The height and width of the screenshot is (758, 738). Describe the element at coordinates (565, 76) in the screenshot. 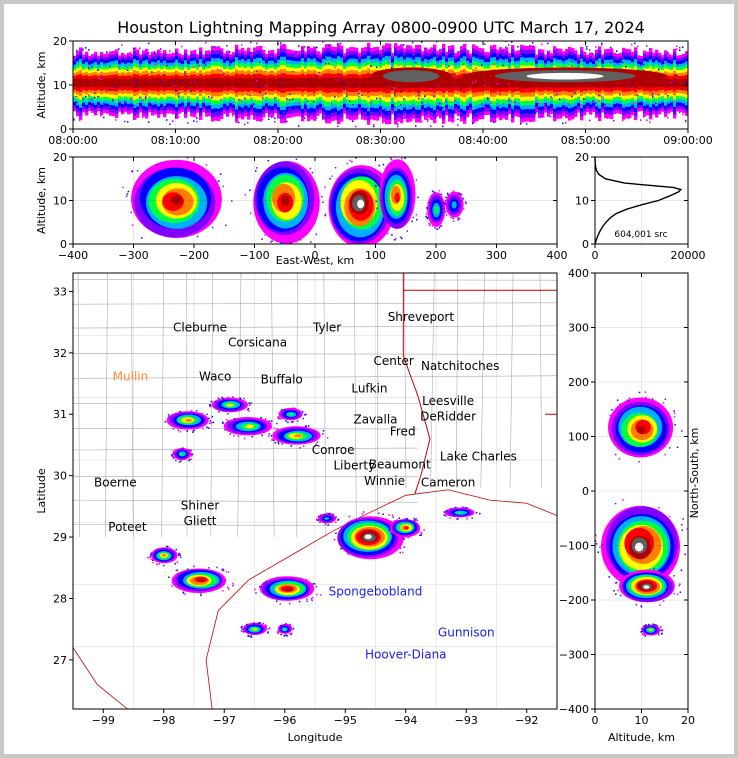

I see `density-hotspot` at that location.